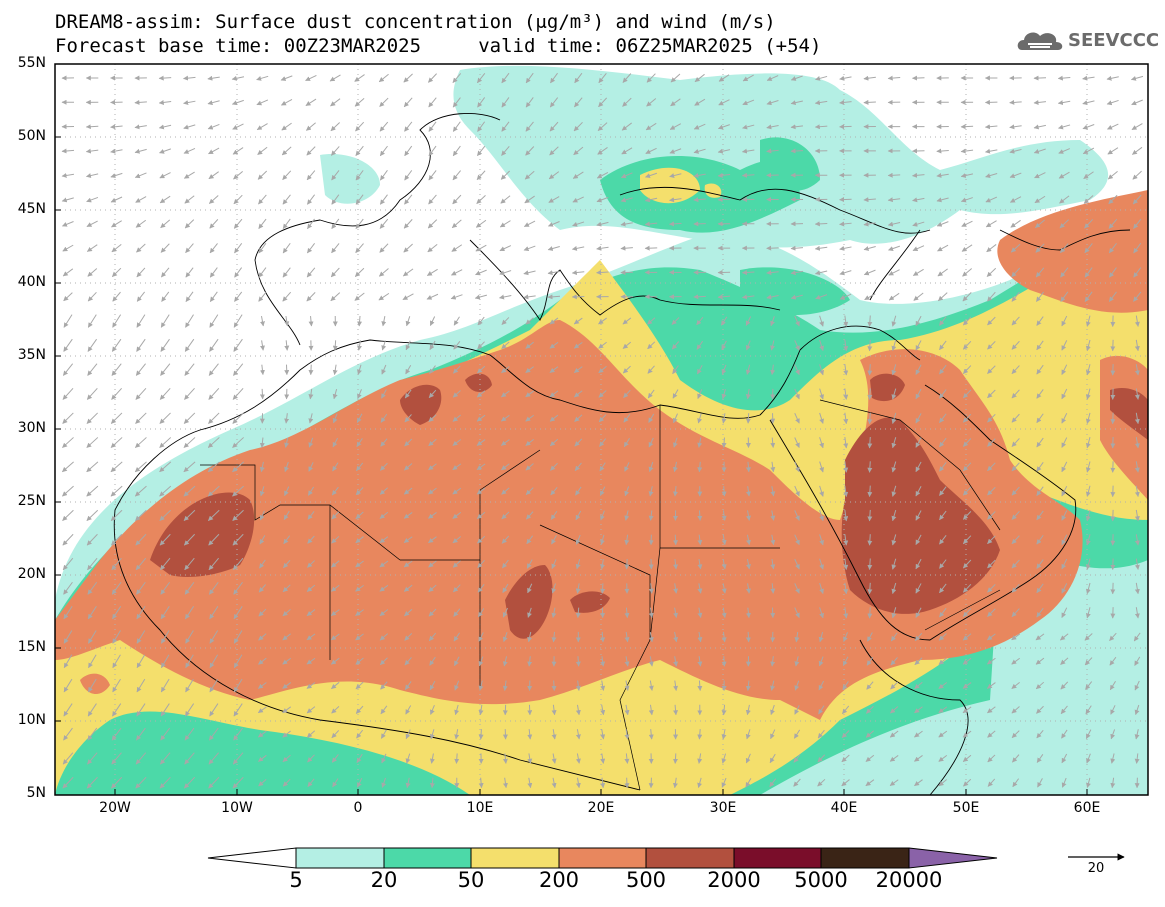 This screenshot has height=907, width=1165. I want to click on colorbar-label-20000: 20000, so click(909, 880).